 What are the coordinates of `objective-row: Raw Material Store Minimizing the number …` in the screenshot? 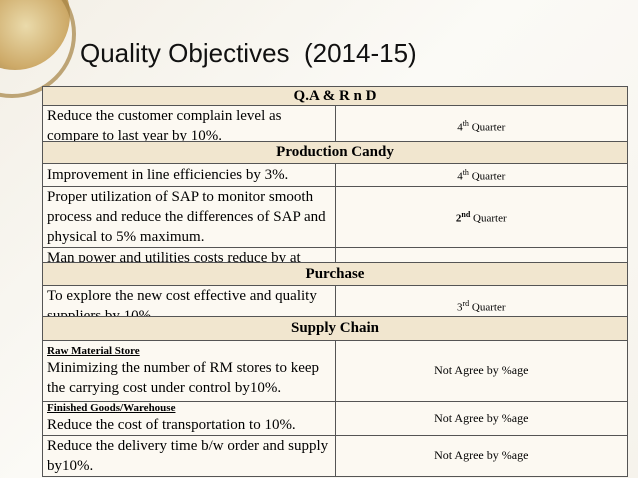 It's located at (335, 371).